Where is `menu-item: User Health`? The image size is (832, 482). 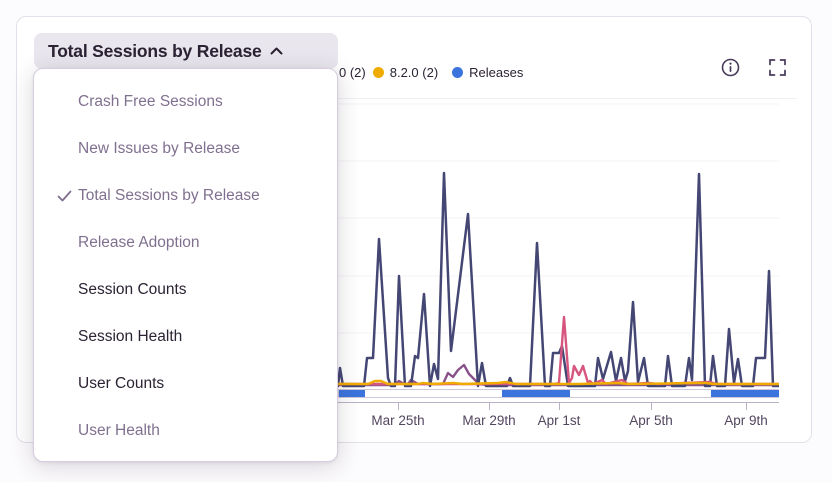 menu-item: User Health is located at coordinates (185, 430).